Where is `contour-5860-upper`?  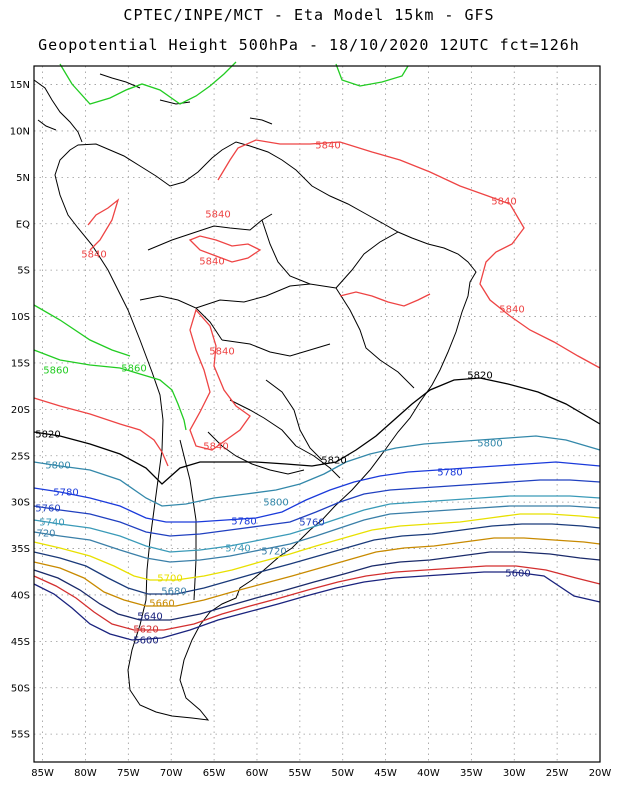 contour-5860-upper is located at coordinates (82, 330).